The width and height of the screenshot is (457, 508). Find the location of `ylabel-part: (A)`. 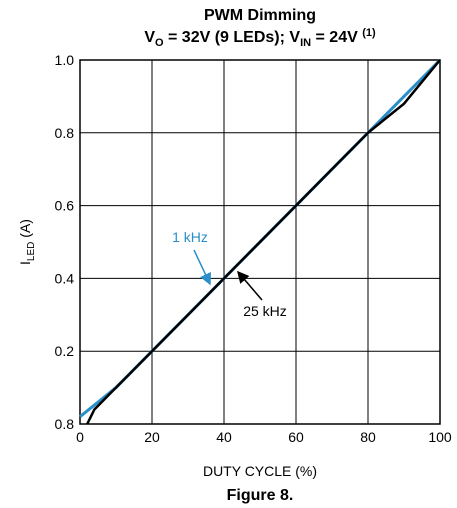

ylabel-part: (A) is located at coordinates (25, 230).